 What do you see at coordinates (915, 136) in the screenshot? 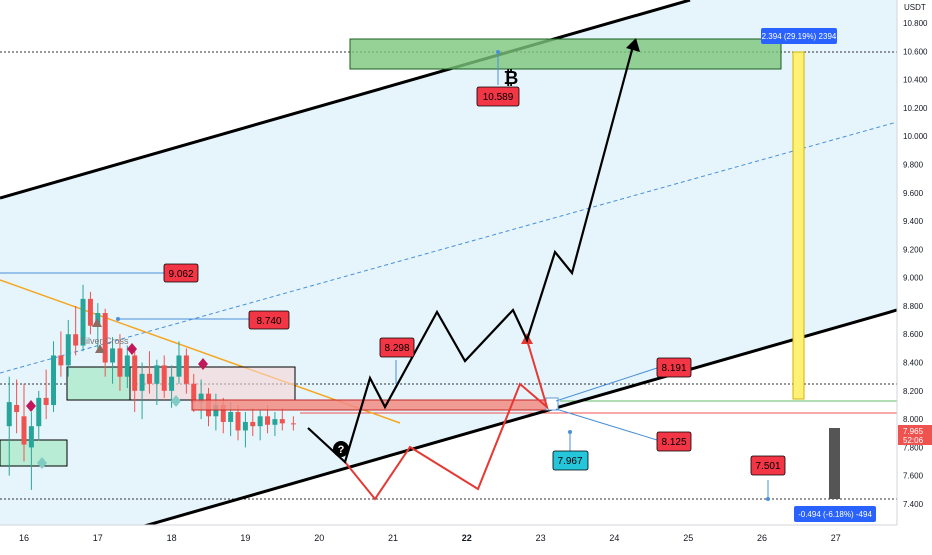
I see `price-tick-label: 10.000` at bounding box center [915, 136].